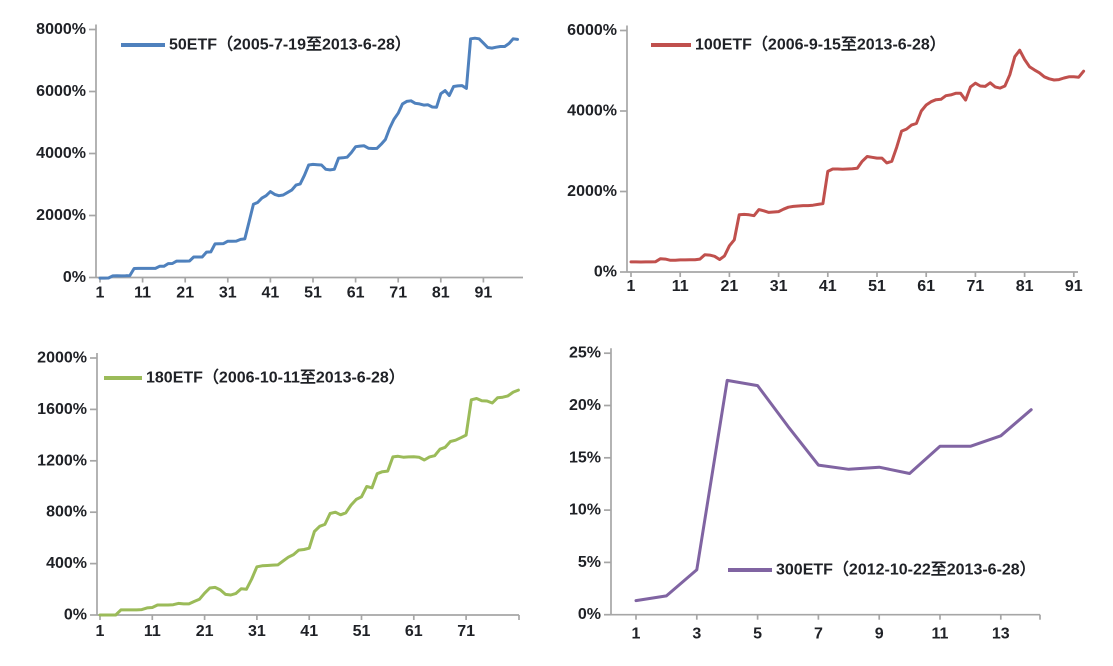 The image size is (1113, 666). What do you see at coordinates (62, 409) in the screenshot?
I see `y-tick-label: 1600%` at bounding box center [62, 409].